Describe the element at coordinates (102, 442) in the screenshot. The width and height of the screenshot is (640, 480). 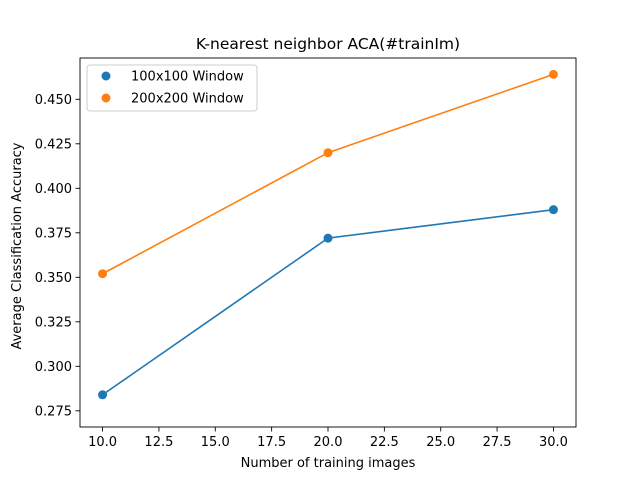
I see `x-tick-label: 10.0` at that location.